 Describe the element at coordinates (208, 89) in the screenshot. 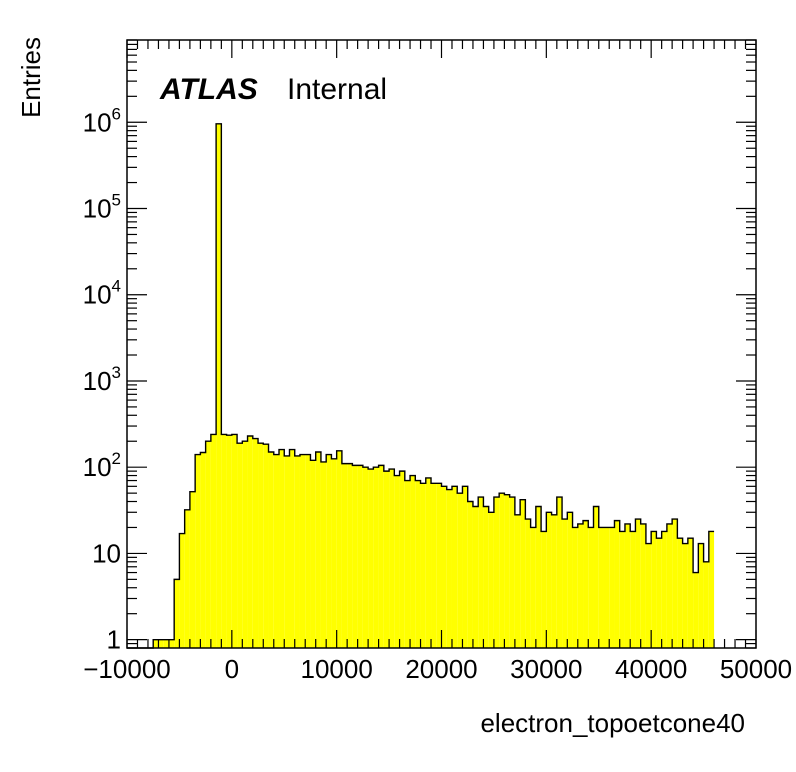

I see `atlas-label: ATLAS` at that location.